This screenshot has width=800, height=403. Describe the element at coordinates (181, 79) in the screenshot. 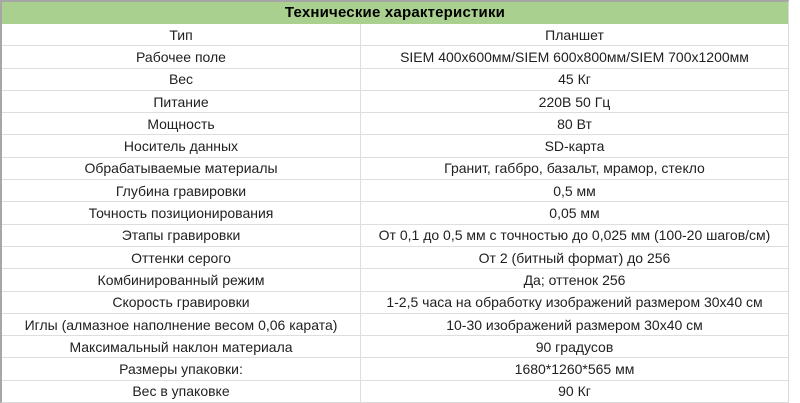

I see `spec-name-cell: Вес` at that location.